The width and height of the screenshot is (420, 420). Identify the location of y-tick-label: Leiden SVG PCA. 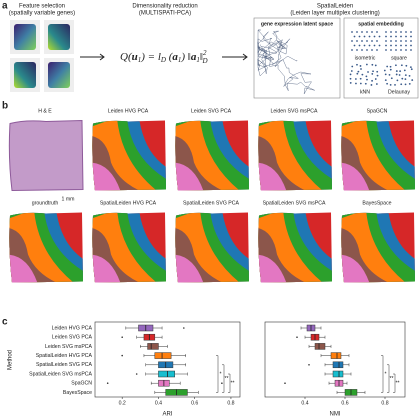
(72, 338).